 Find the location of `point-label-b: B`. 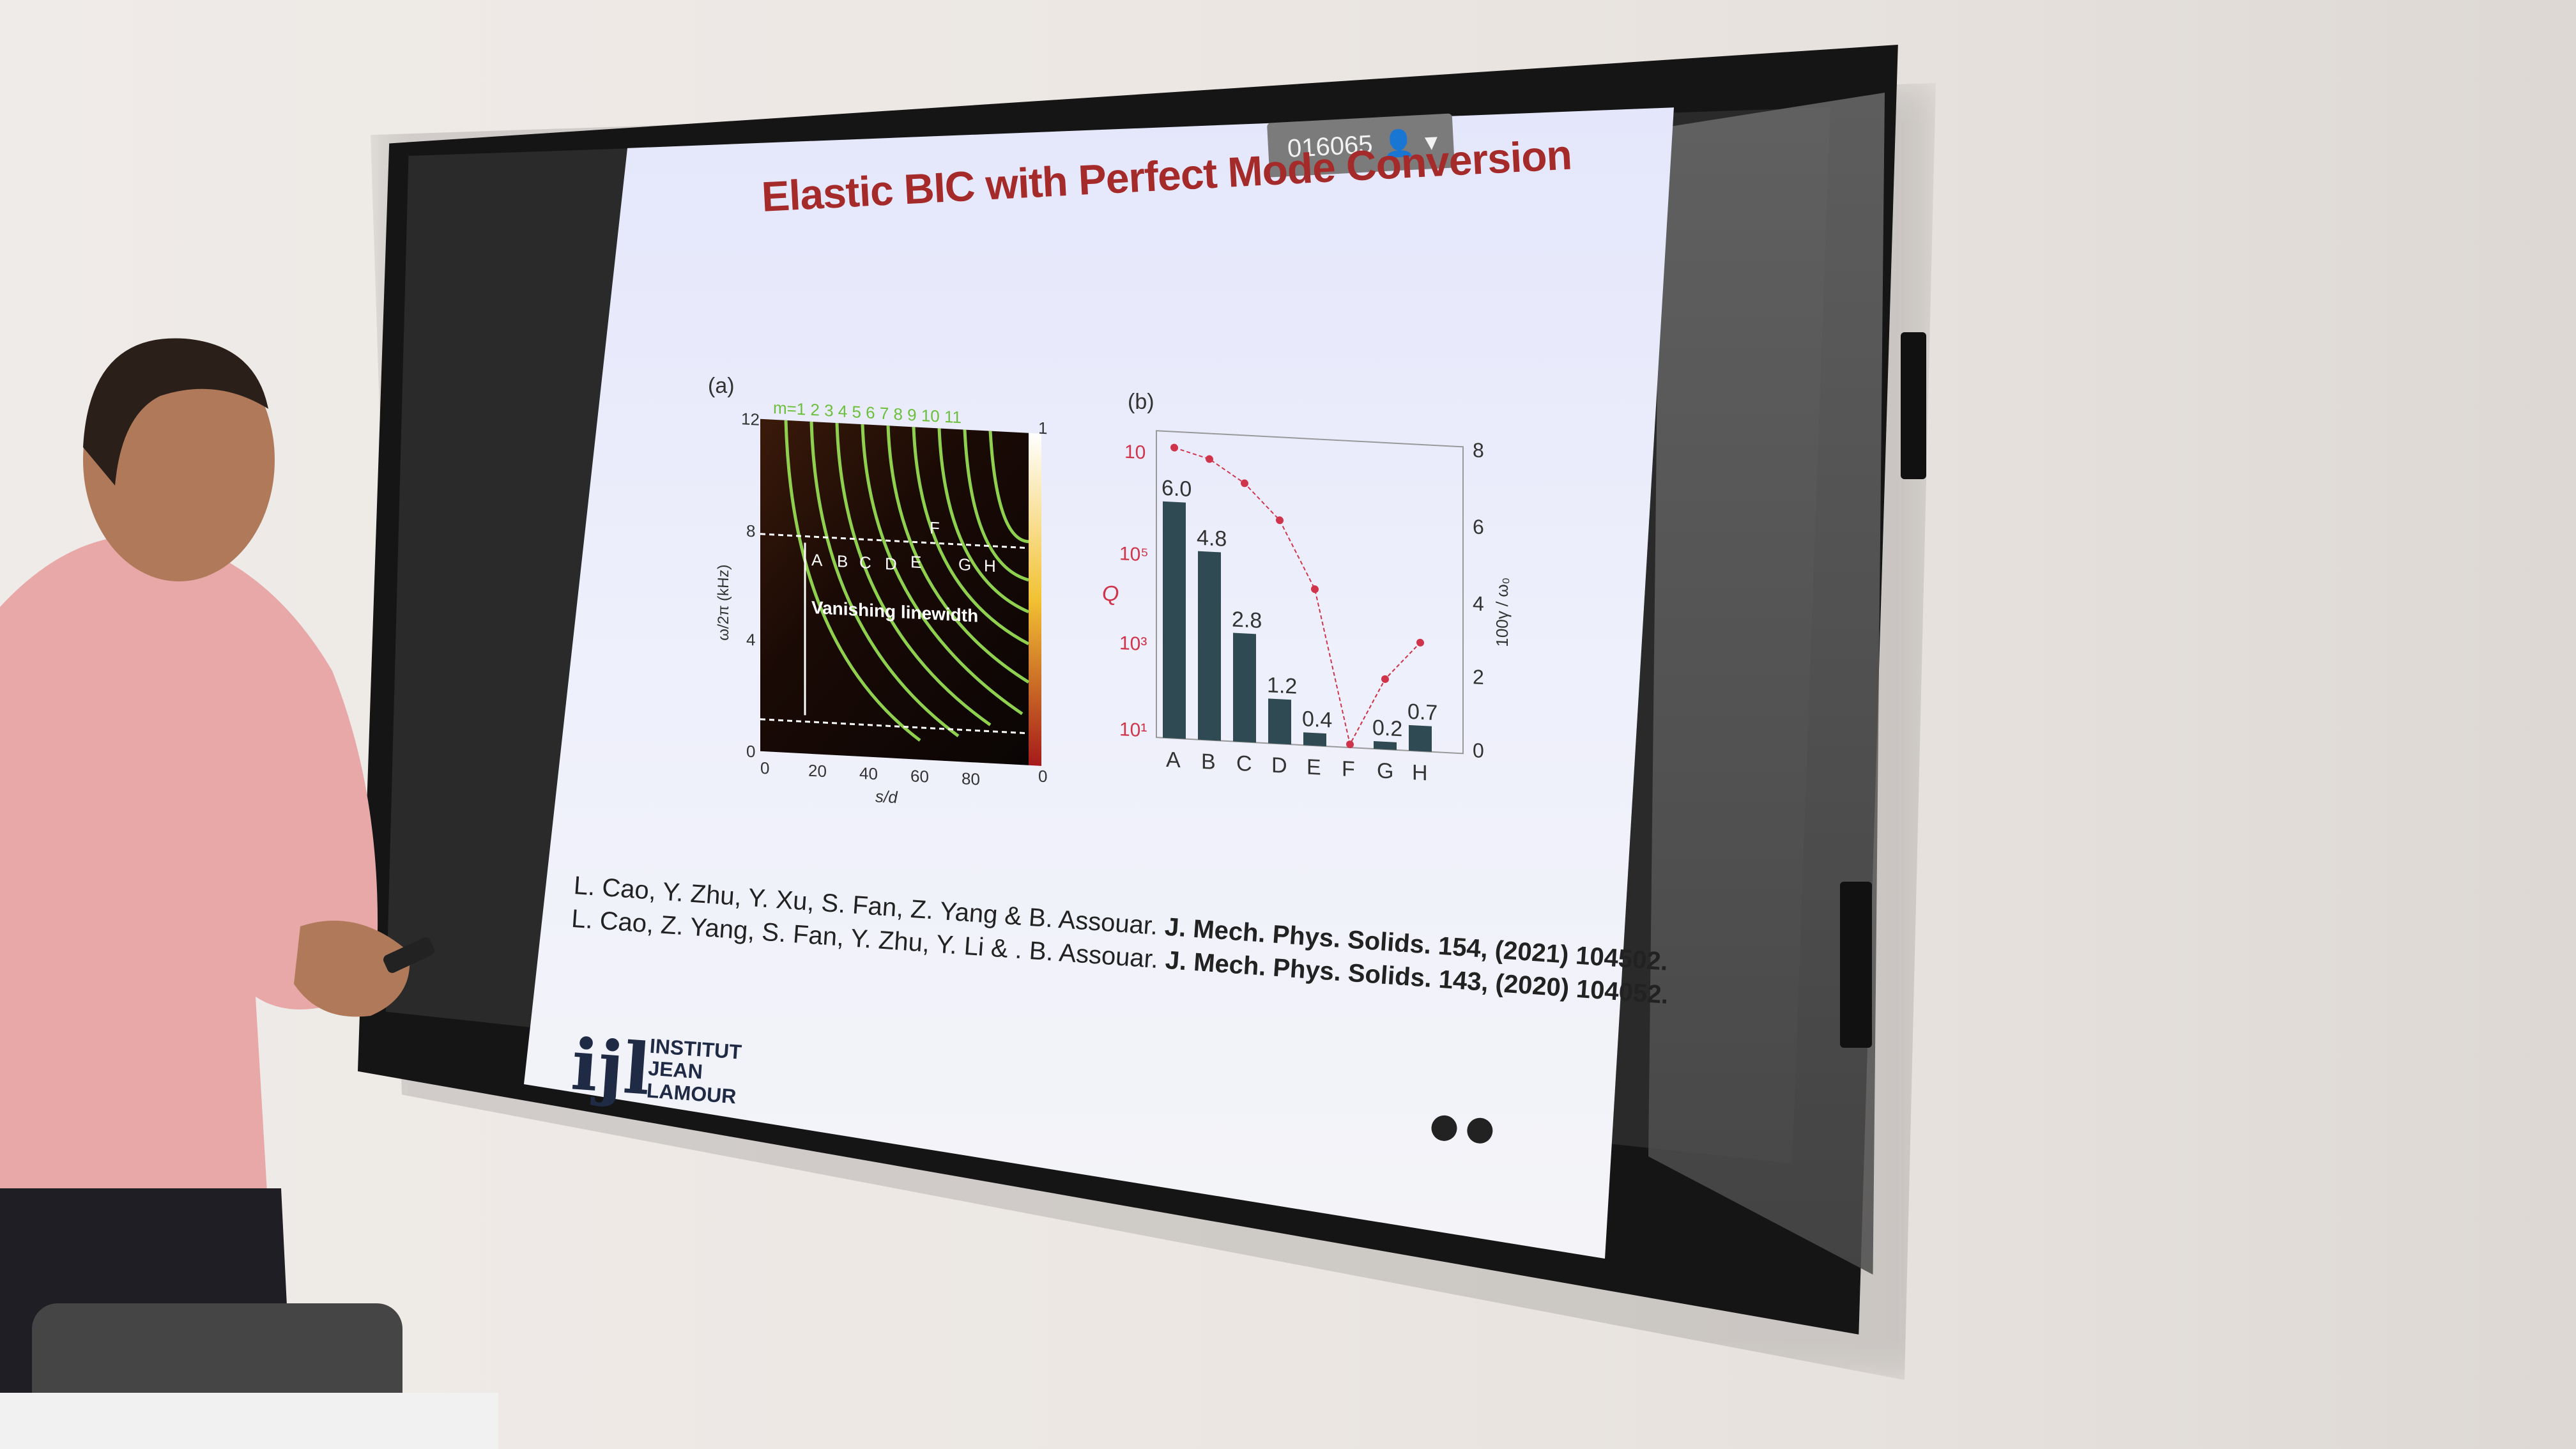

point-label-b: B is located at coordinates (842, 561).